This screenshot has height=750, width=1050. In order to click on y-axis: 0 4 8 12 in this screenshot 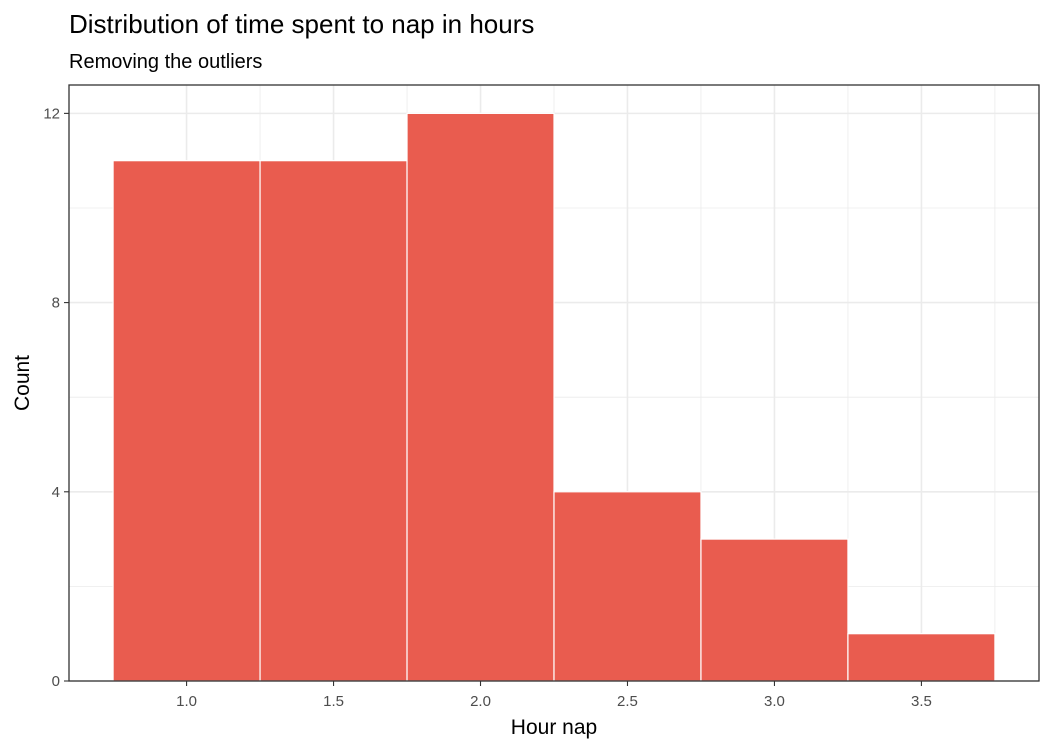, I will do `click(56, 397)`.